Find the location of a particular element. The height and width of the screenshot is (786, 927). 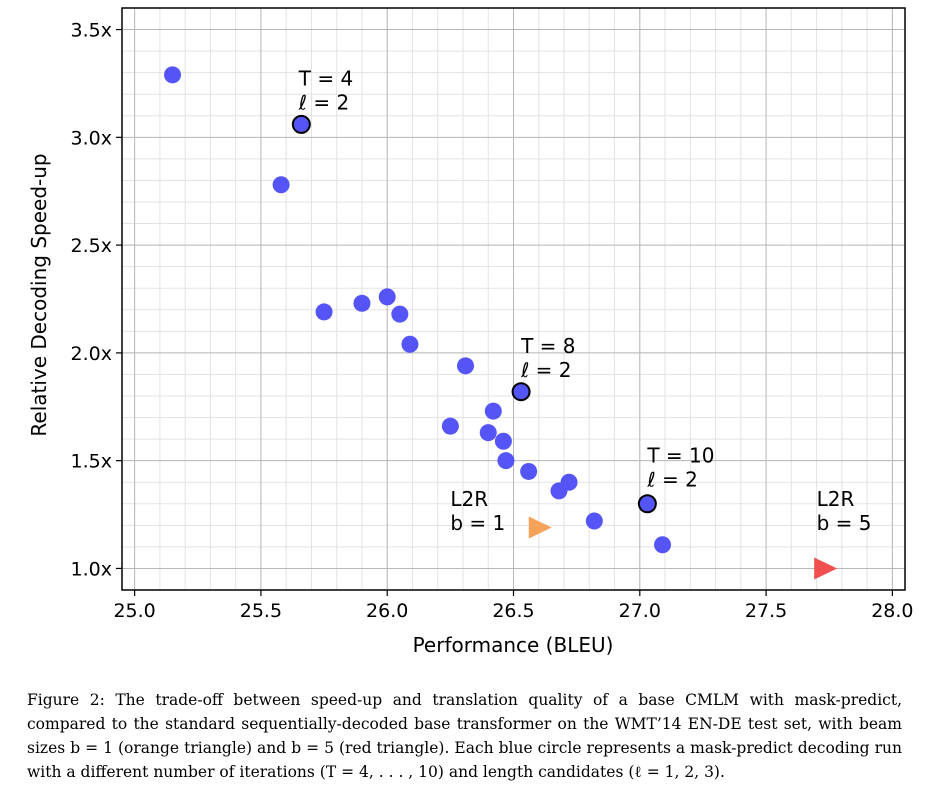

x-tick-label: 28.0 is located at coordinates (892, 611).